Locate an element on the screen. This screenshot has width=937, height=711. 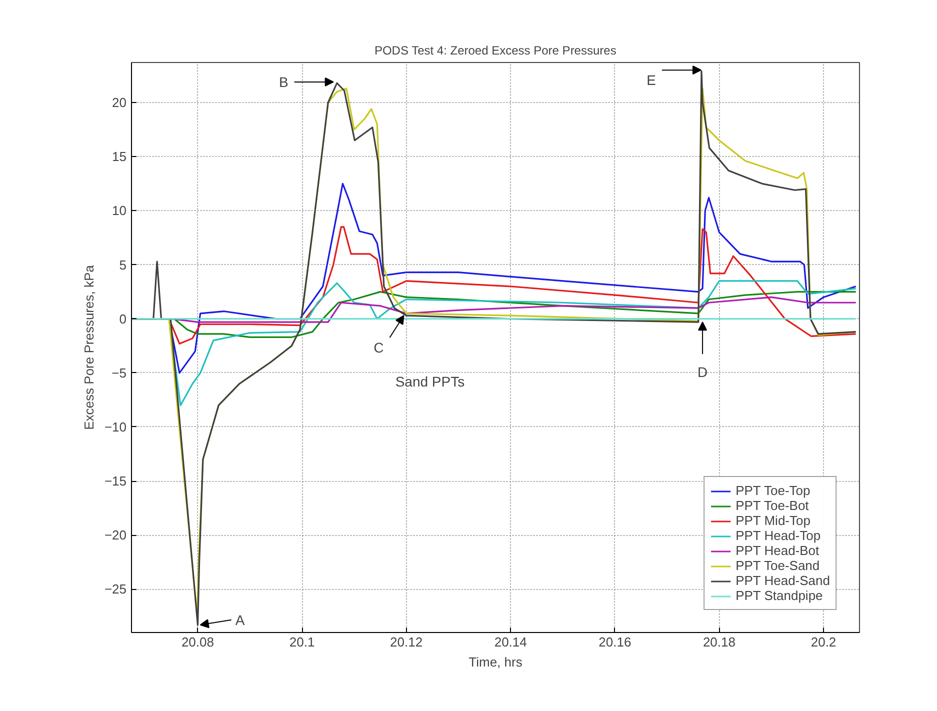
x-tick-label: 20.14 is located at coordinates (510, 642).